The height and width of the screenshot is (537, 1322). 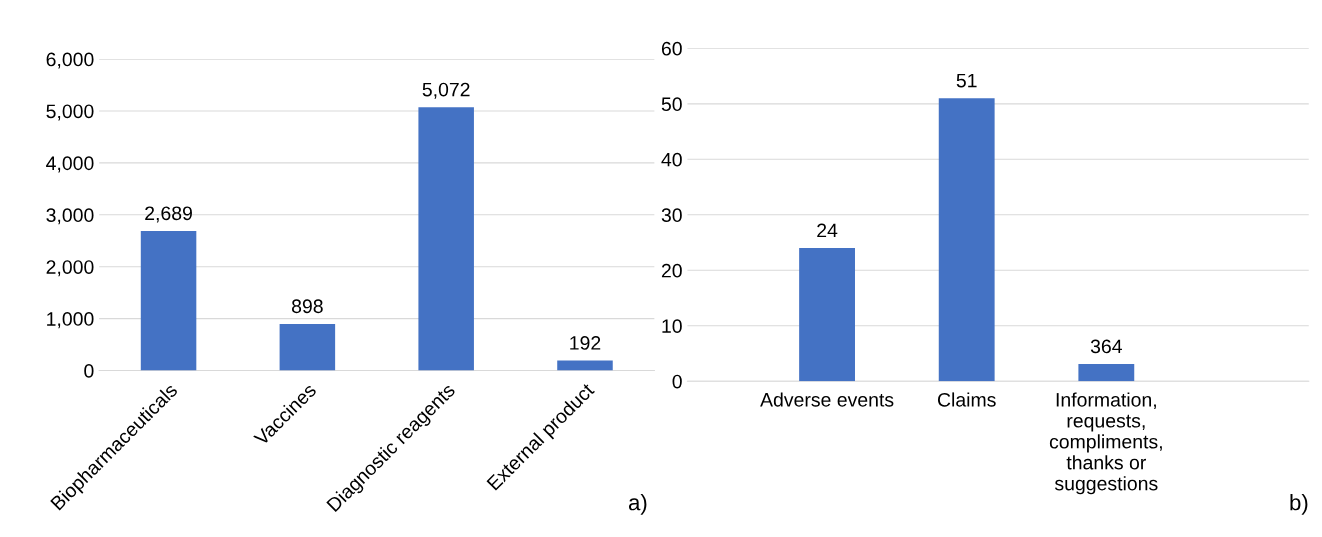 What do you see at coordinates (637, 504) in the screenshot?
I see `text: a)` at bounding box center [637, 504].